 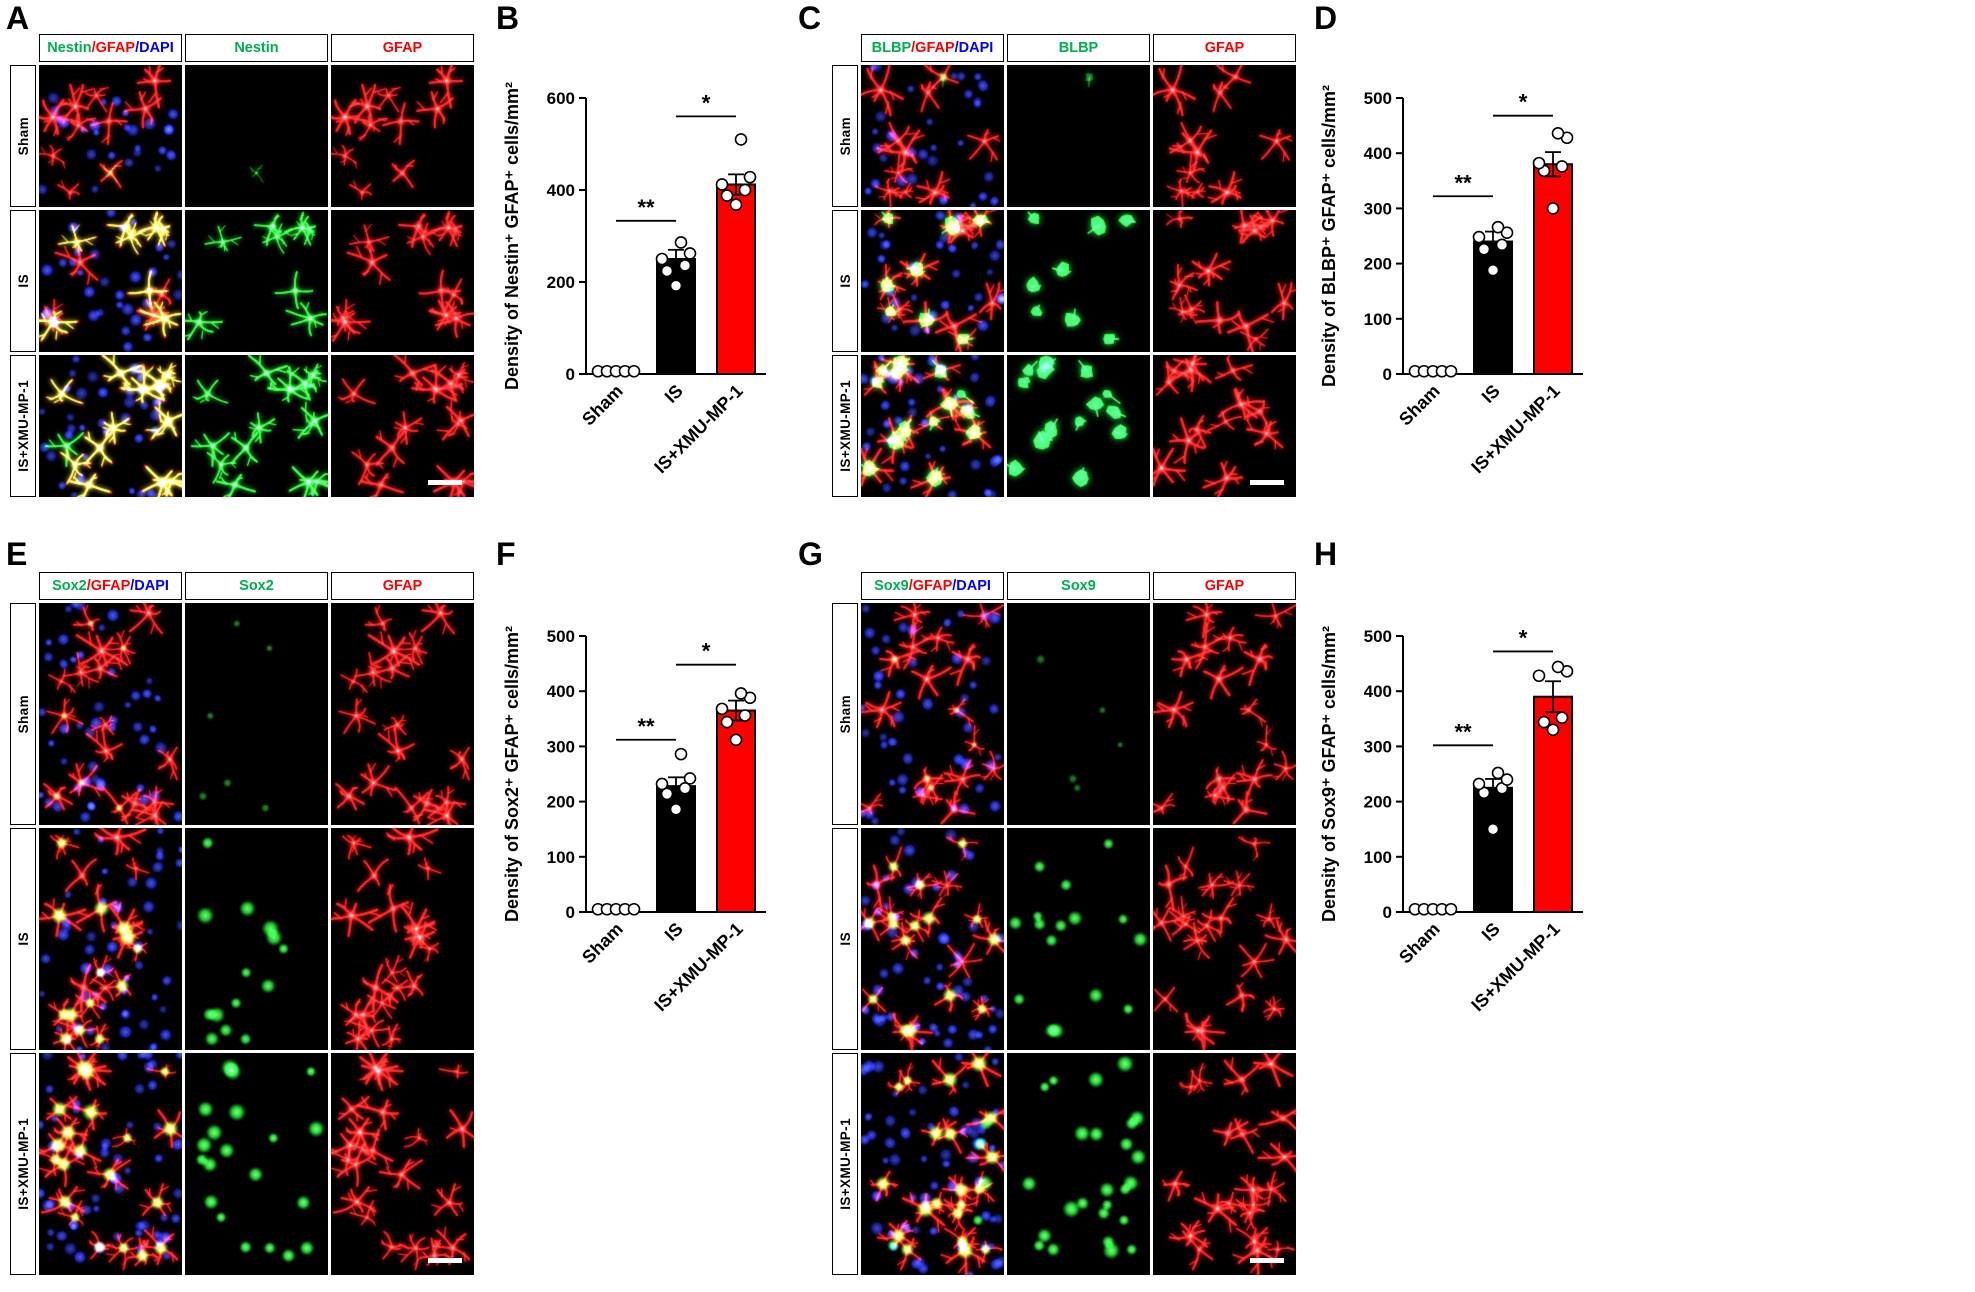 I want to click on x-tick-label: IS, so click(x=674, y=394).